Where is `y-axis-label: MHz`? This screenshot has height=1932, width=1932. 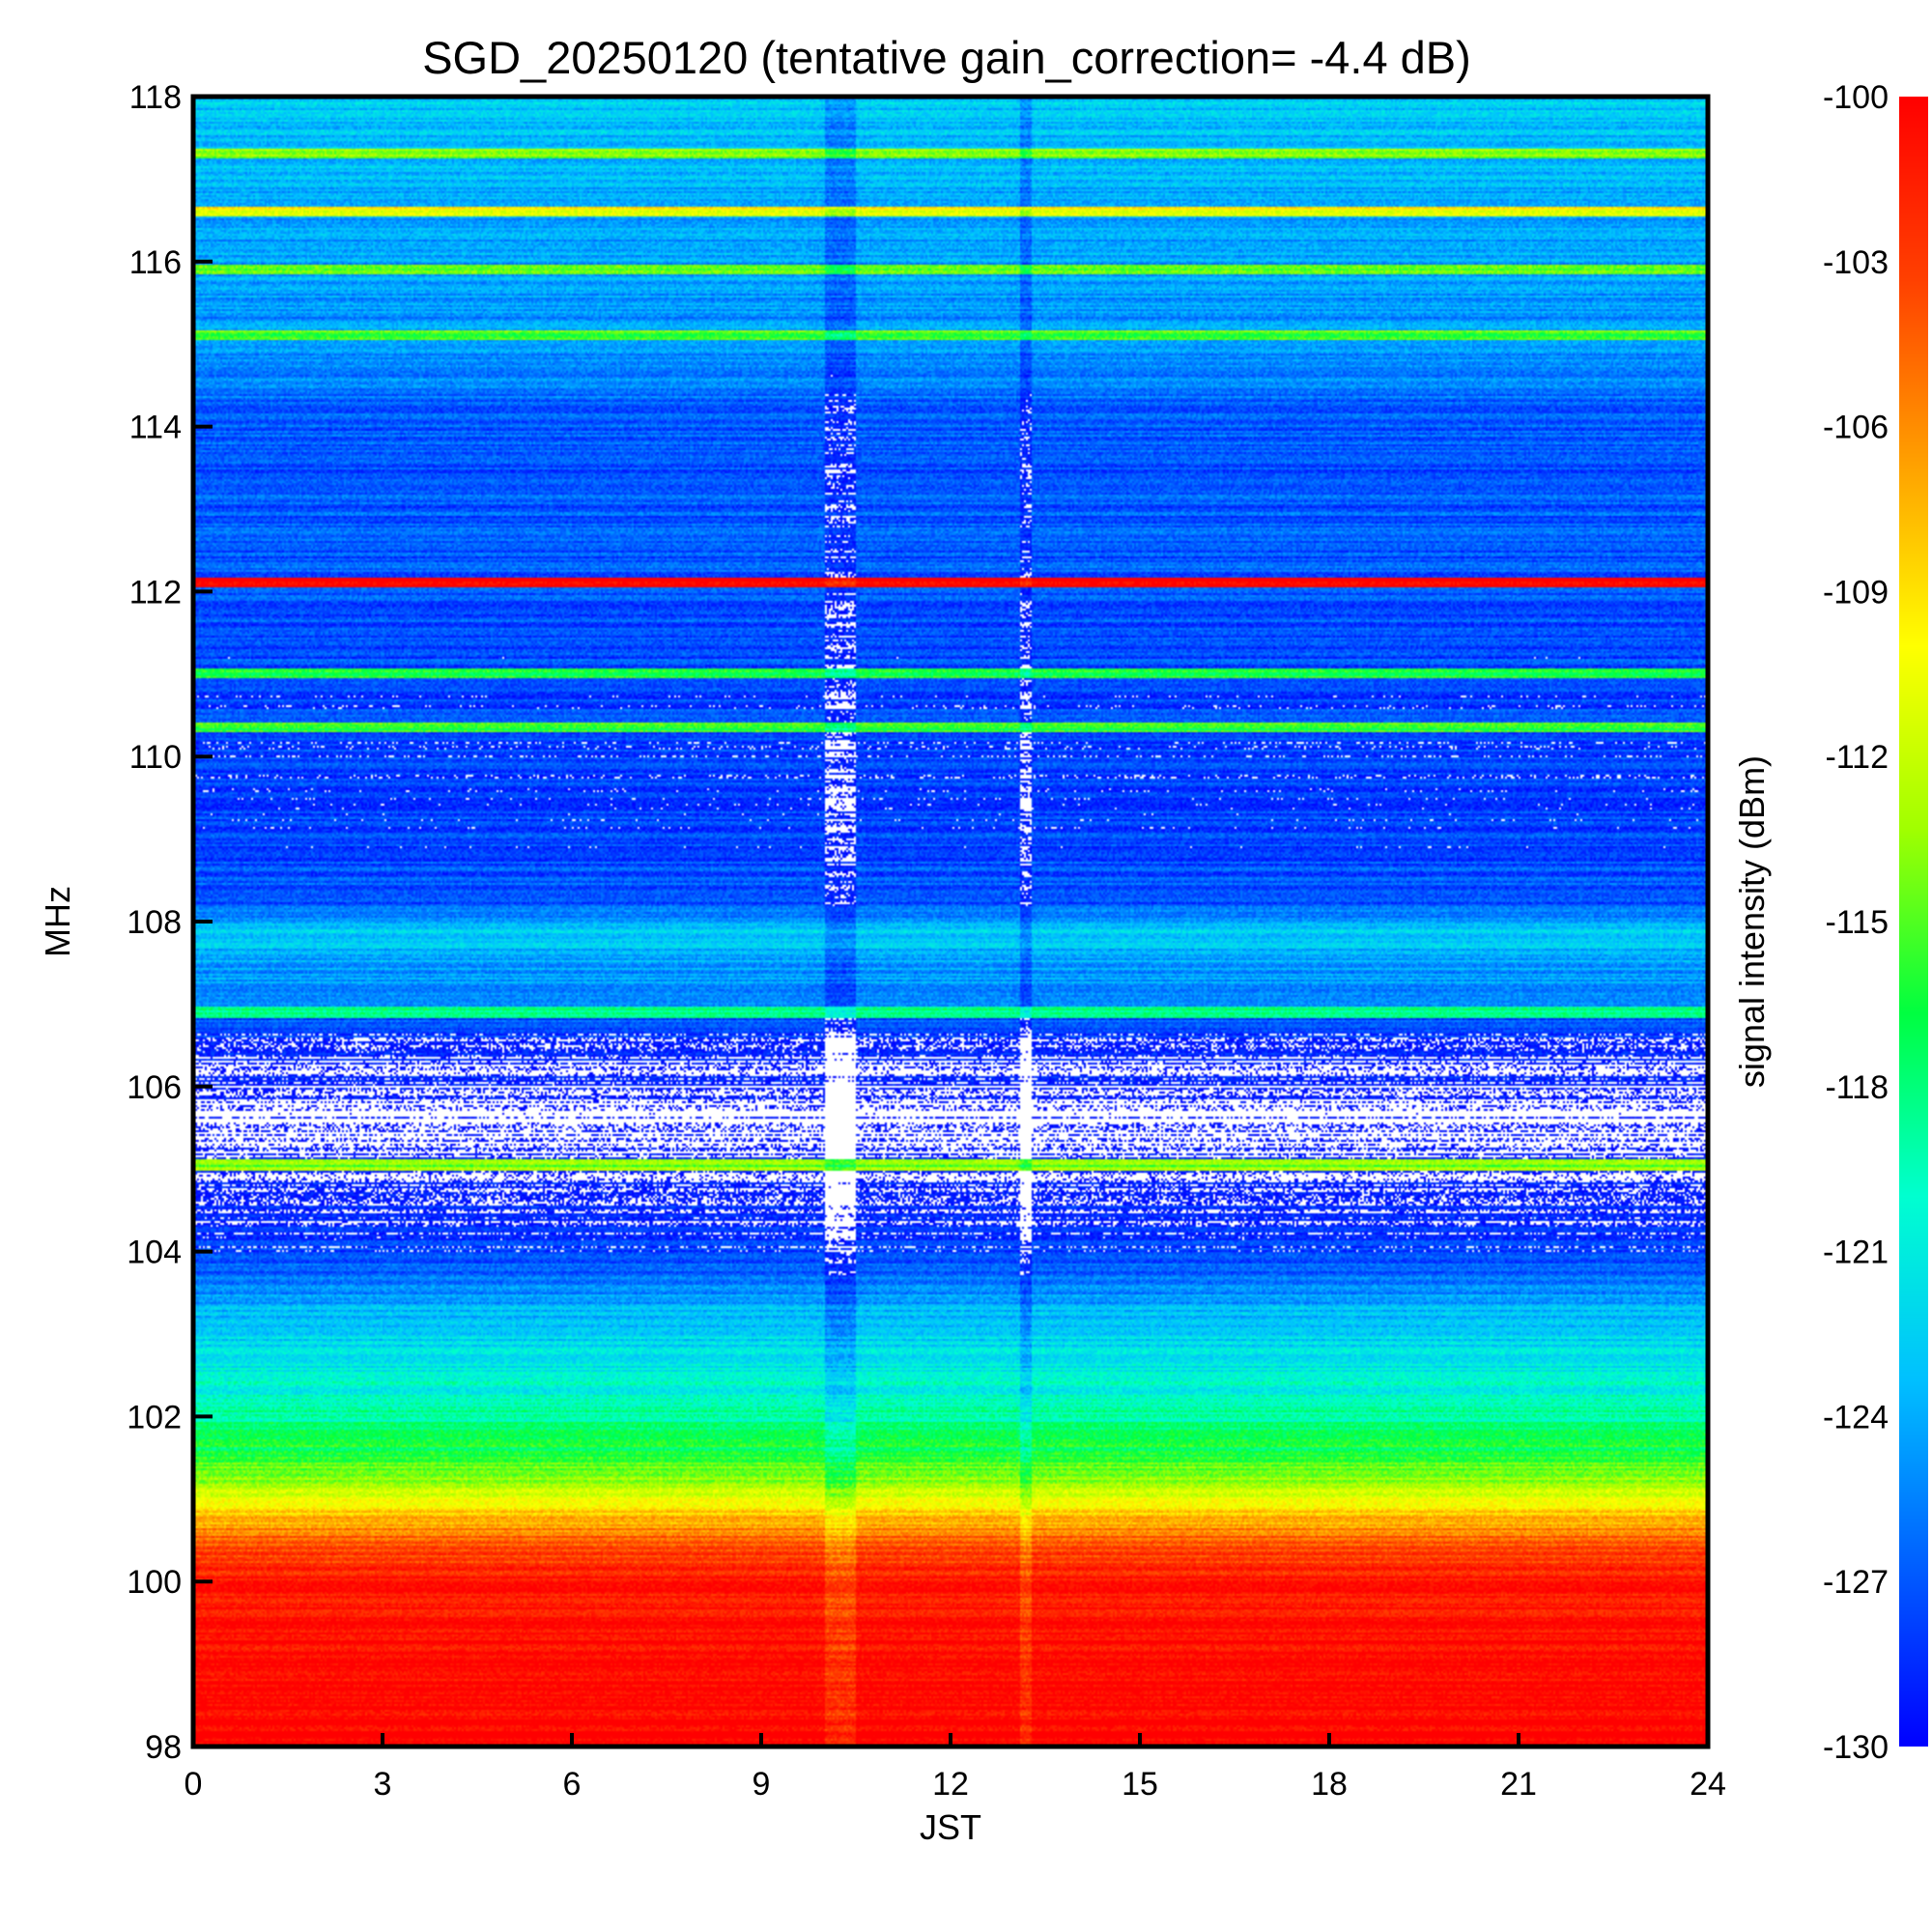 y-axis-label: MHz is located at coordinates (57, 921).